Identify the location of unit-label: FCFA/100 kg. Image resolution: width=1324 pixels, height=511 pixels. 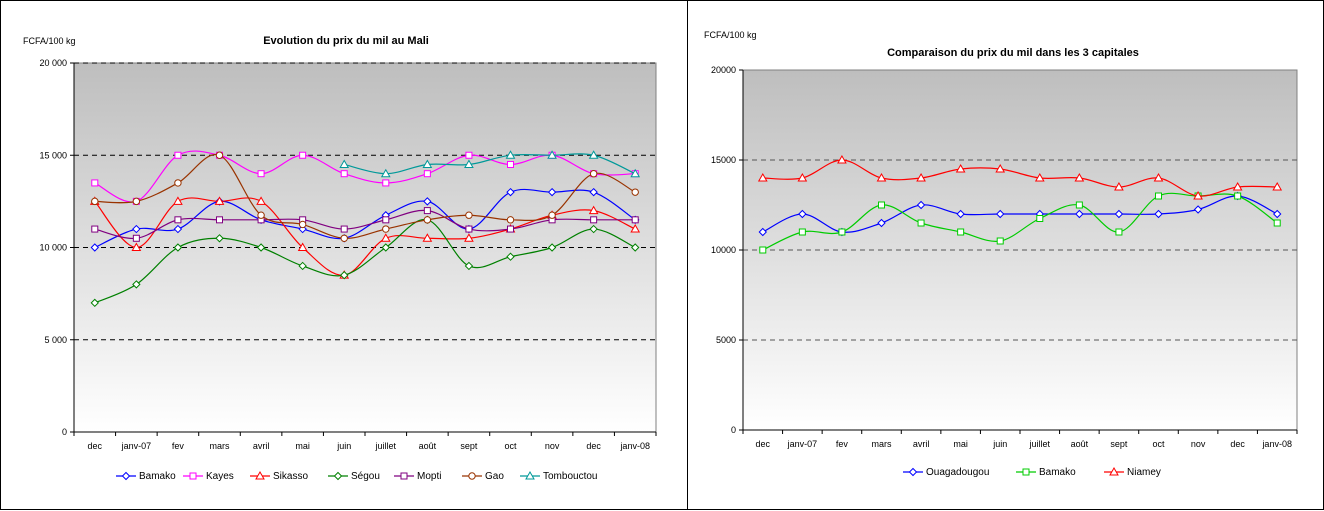
(730, 35).